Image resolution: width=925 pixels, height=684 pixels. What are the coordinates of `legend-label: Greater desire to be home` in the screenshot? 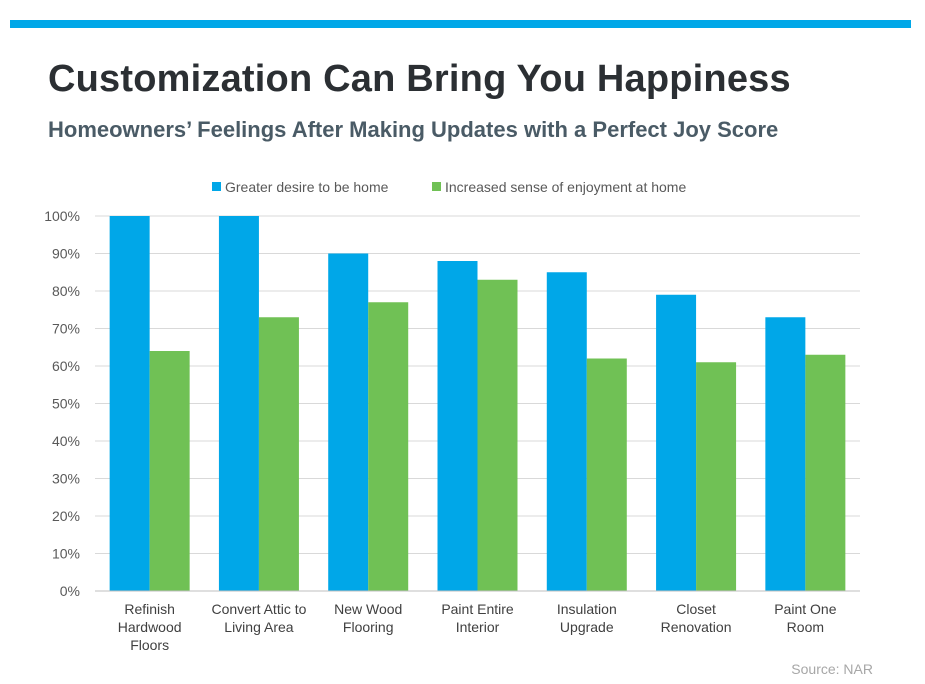 It's located at (307, 187).